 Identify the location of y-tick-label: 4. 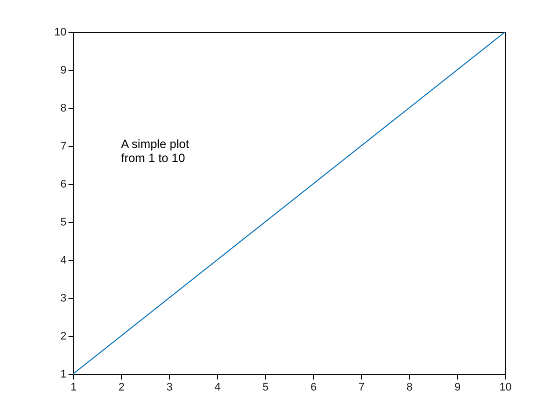
(63, 260).